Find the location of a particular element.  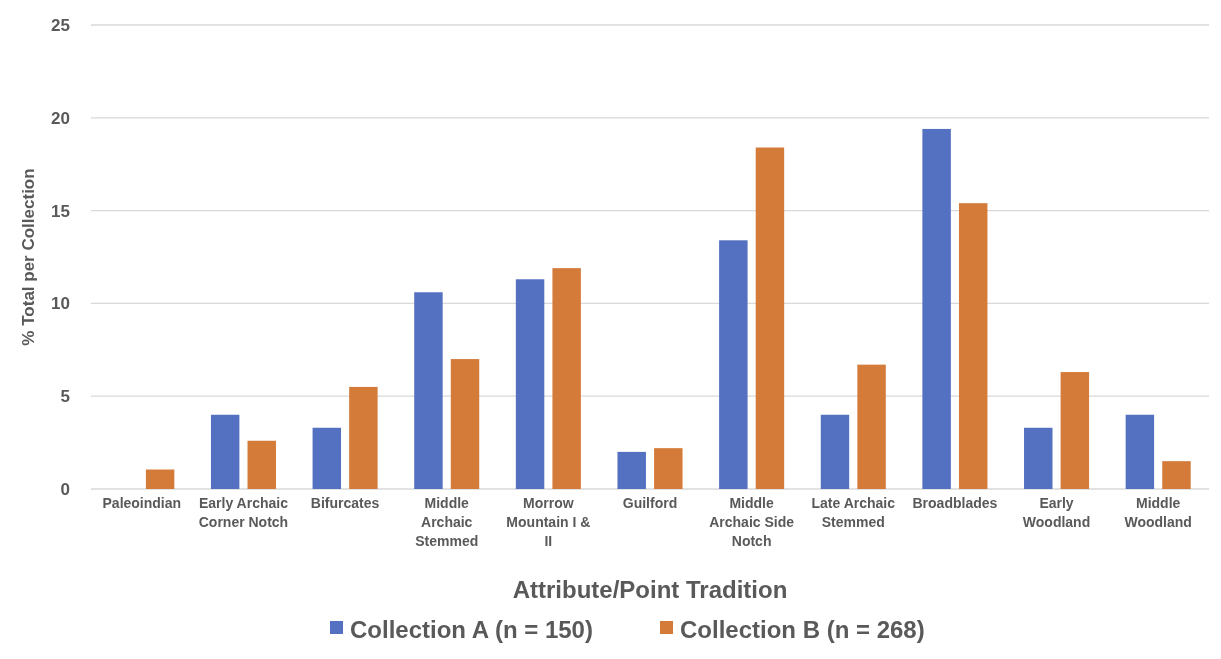

x-tick-label: Paleoindian is located at coordinates (142, 503).